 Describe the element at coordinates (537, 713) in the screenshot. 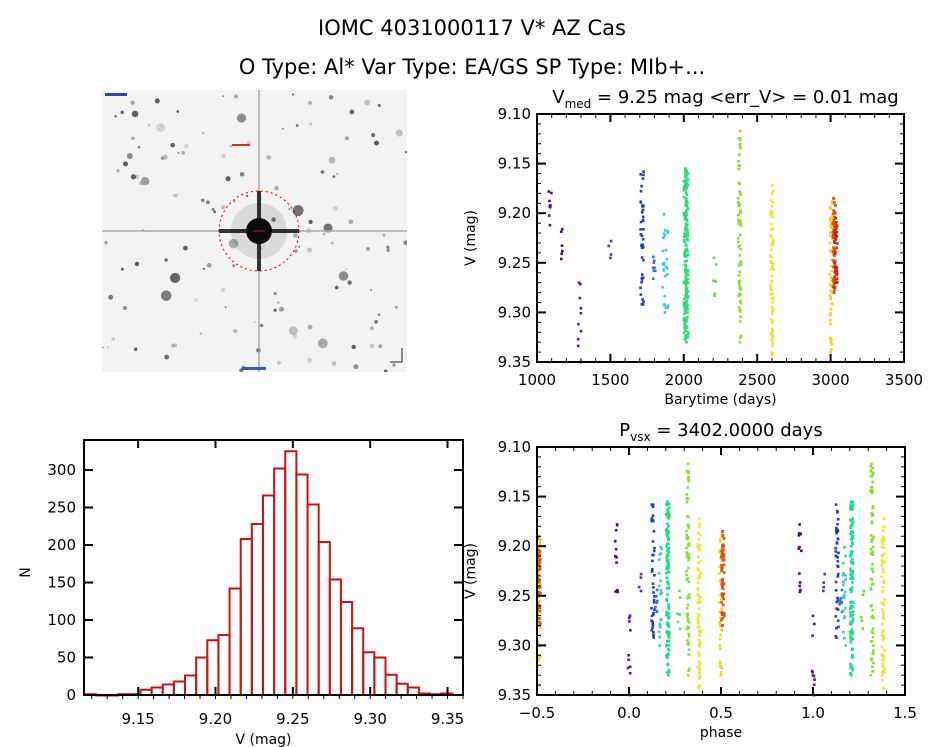

I see `x-tick-label: −0.5` at that location.